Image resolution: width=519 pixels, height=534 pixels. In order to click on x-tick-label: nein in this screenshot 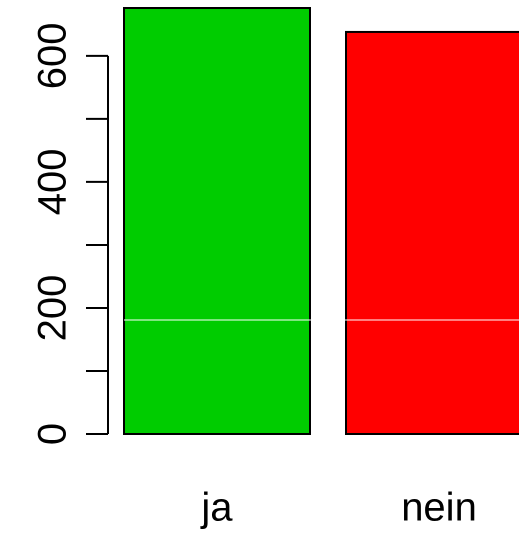, I will do `click(439, 508)`.